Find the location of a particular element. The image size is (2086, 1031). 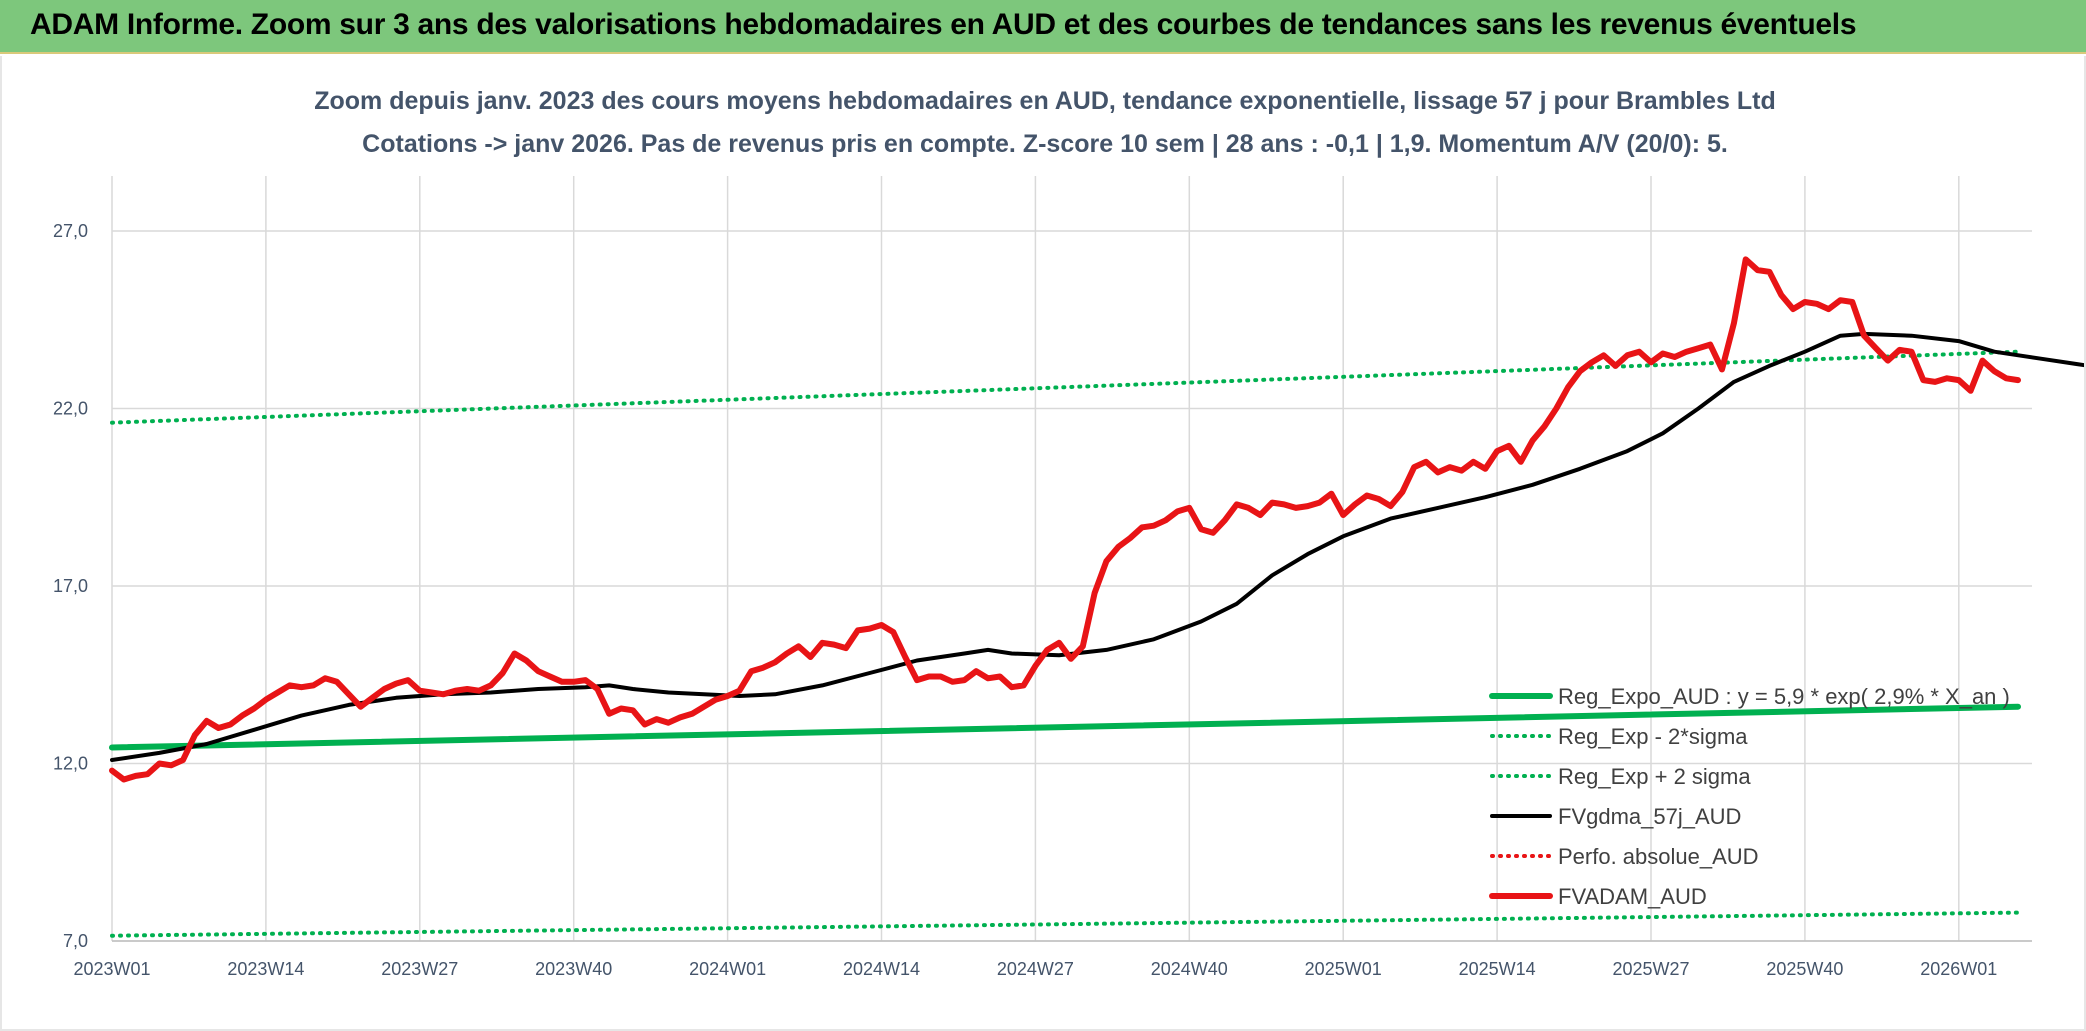

legend-entry-label: FVADAM_AUD is located at coordinates (1632, 896).